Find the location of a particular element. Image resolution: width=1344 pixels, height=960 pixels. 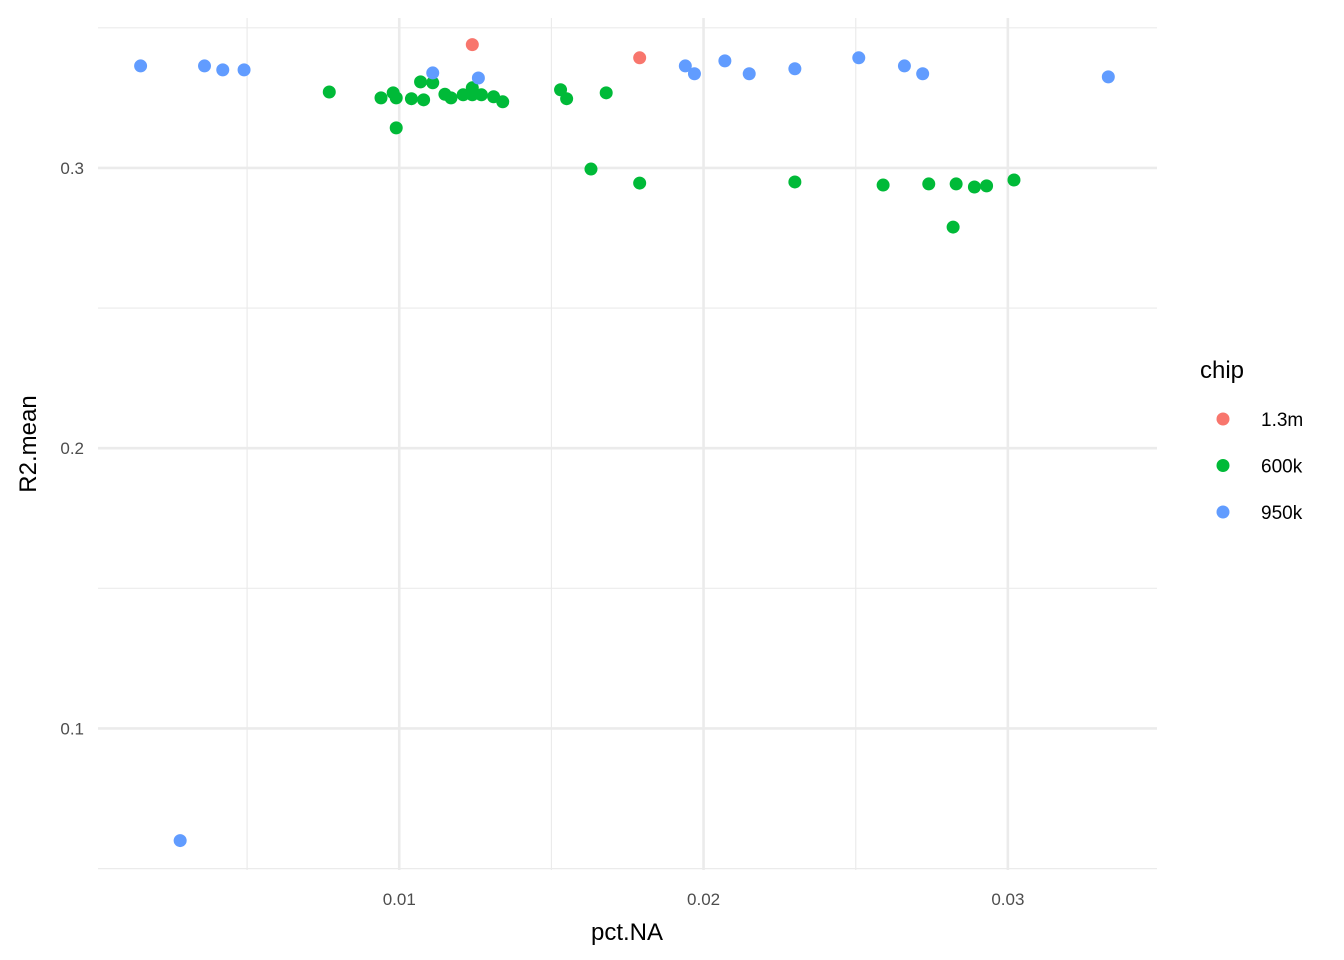

legend-label-950k: 950k is located at coordinates (1282, 513).